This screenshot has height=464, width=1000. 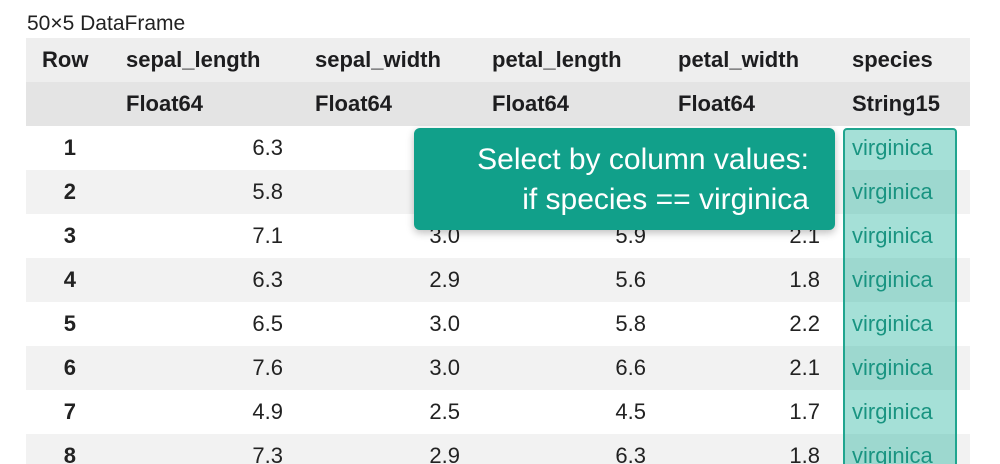 What do you see at coordinates (68, 324) in the screenshot?
I see `row-number: 5` at bounding box center [68, 324].